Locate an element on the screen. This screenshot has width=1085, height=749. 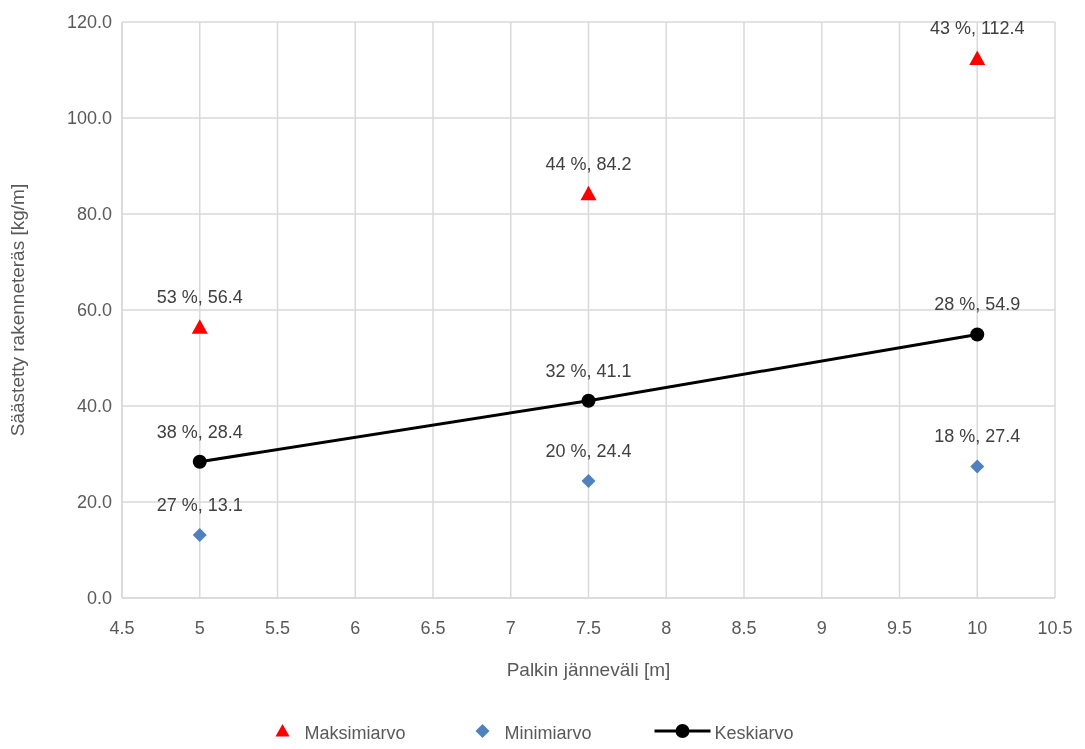
data-label: 44 %, 84.2 is located at coordinates (588, 163).